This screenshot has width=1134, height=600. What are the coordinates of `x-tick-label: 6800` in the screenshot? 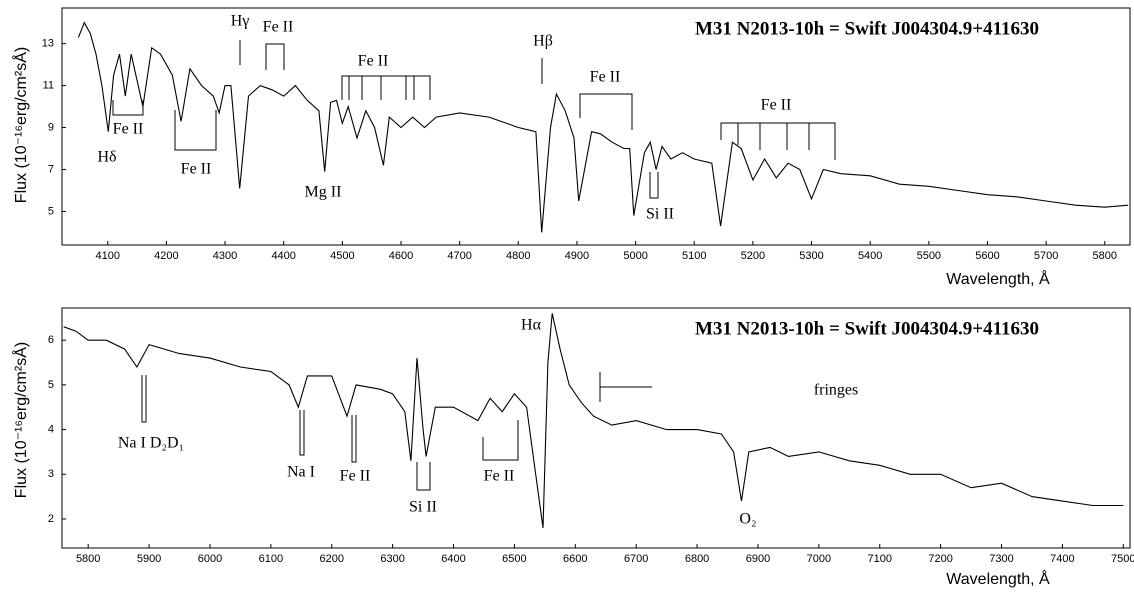 It's located at (697, 559).